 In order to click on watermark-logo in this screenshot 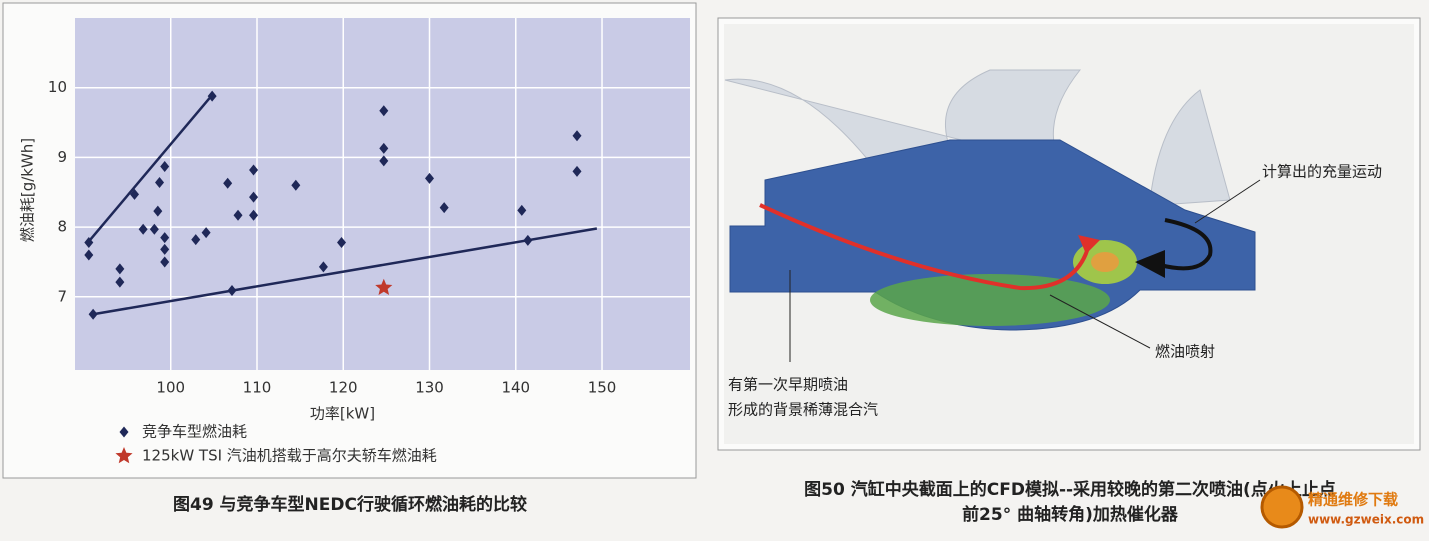, I will do `click(1282, 507)`.